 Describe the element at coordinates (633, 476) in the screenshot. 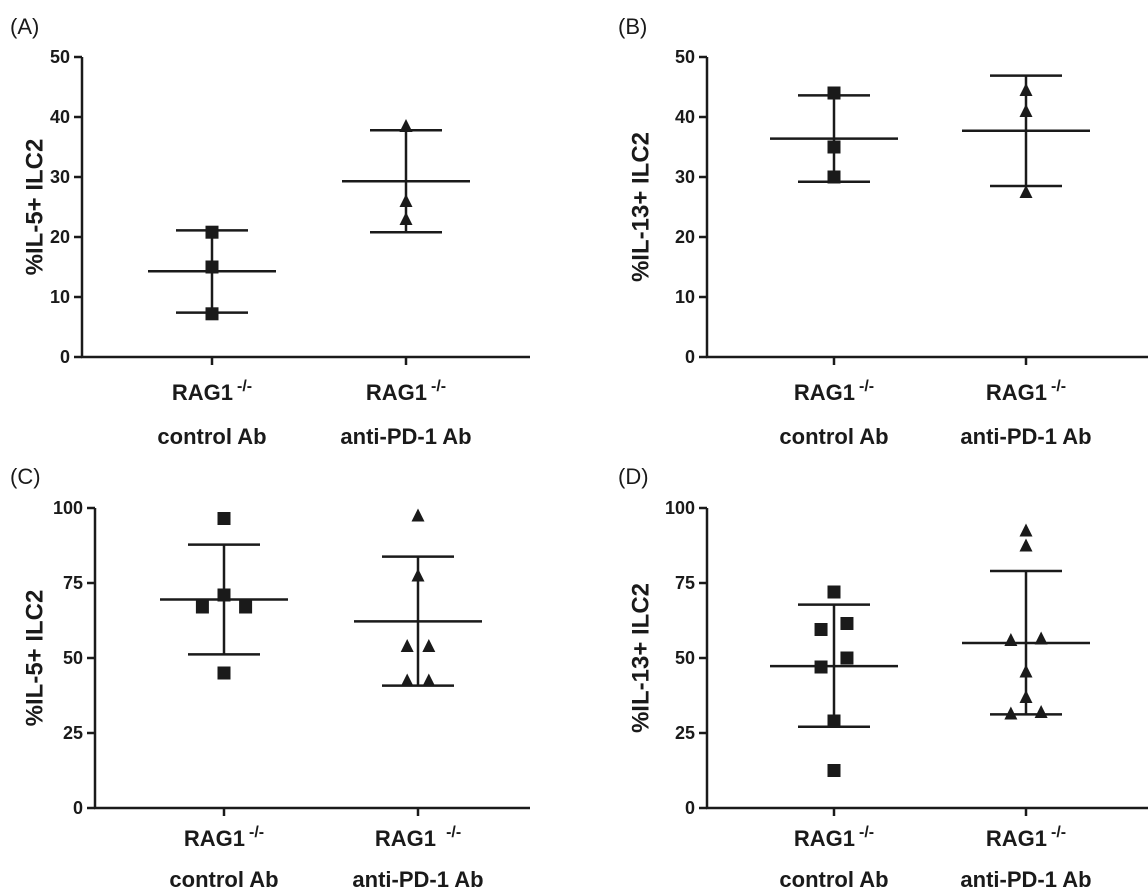

I see `panel-label: (D)` at that location.